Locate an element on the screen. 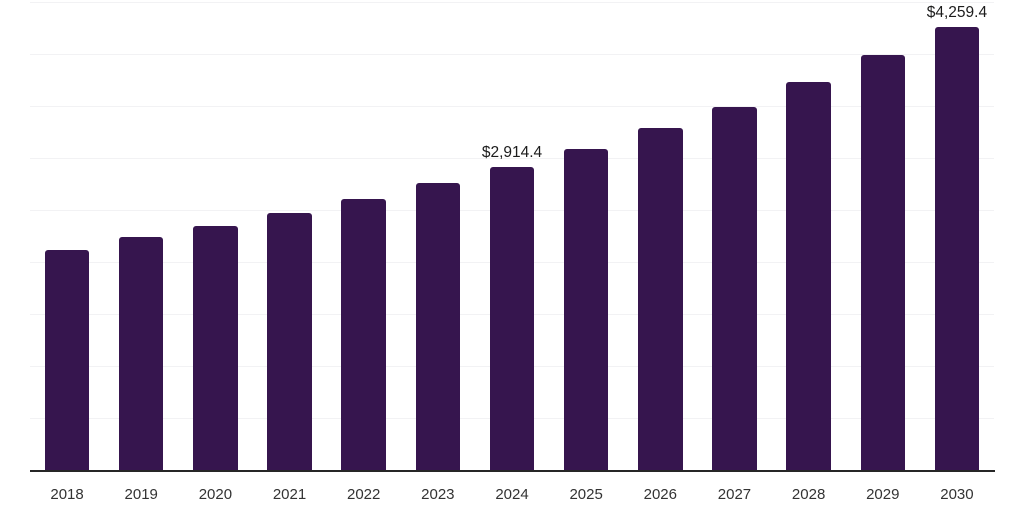  bar-2030 is located at coordinates (957, 248).